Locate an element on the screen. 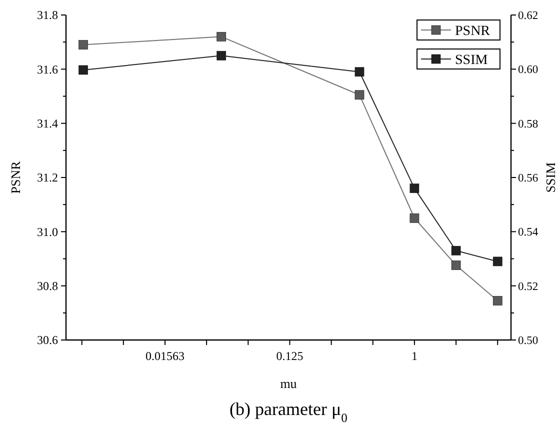 This screenshot has height=429, width=558. y-tick-label: 30.6 is located at coordinates (47, 340).